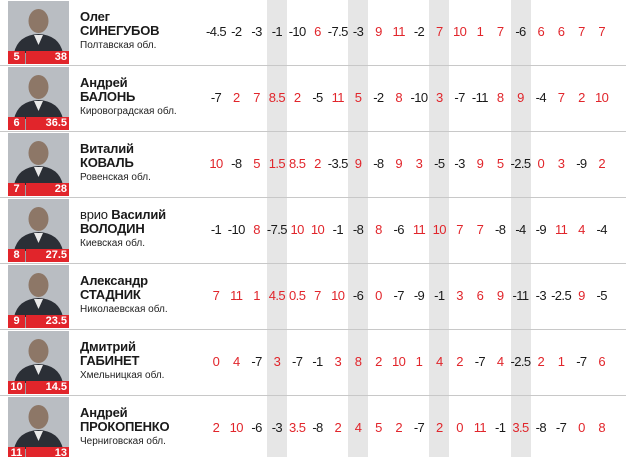 Image resolution: width=626 pixels, height=457 pixels. Describe the element at coordinates (138, 214) in the screenshot. I see `first-name: Василий` at that location.